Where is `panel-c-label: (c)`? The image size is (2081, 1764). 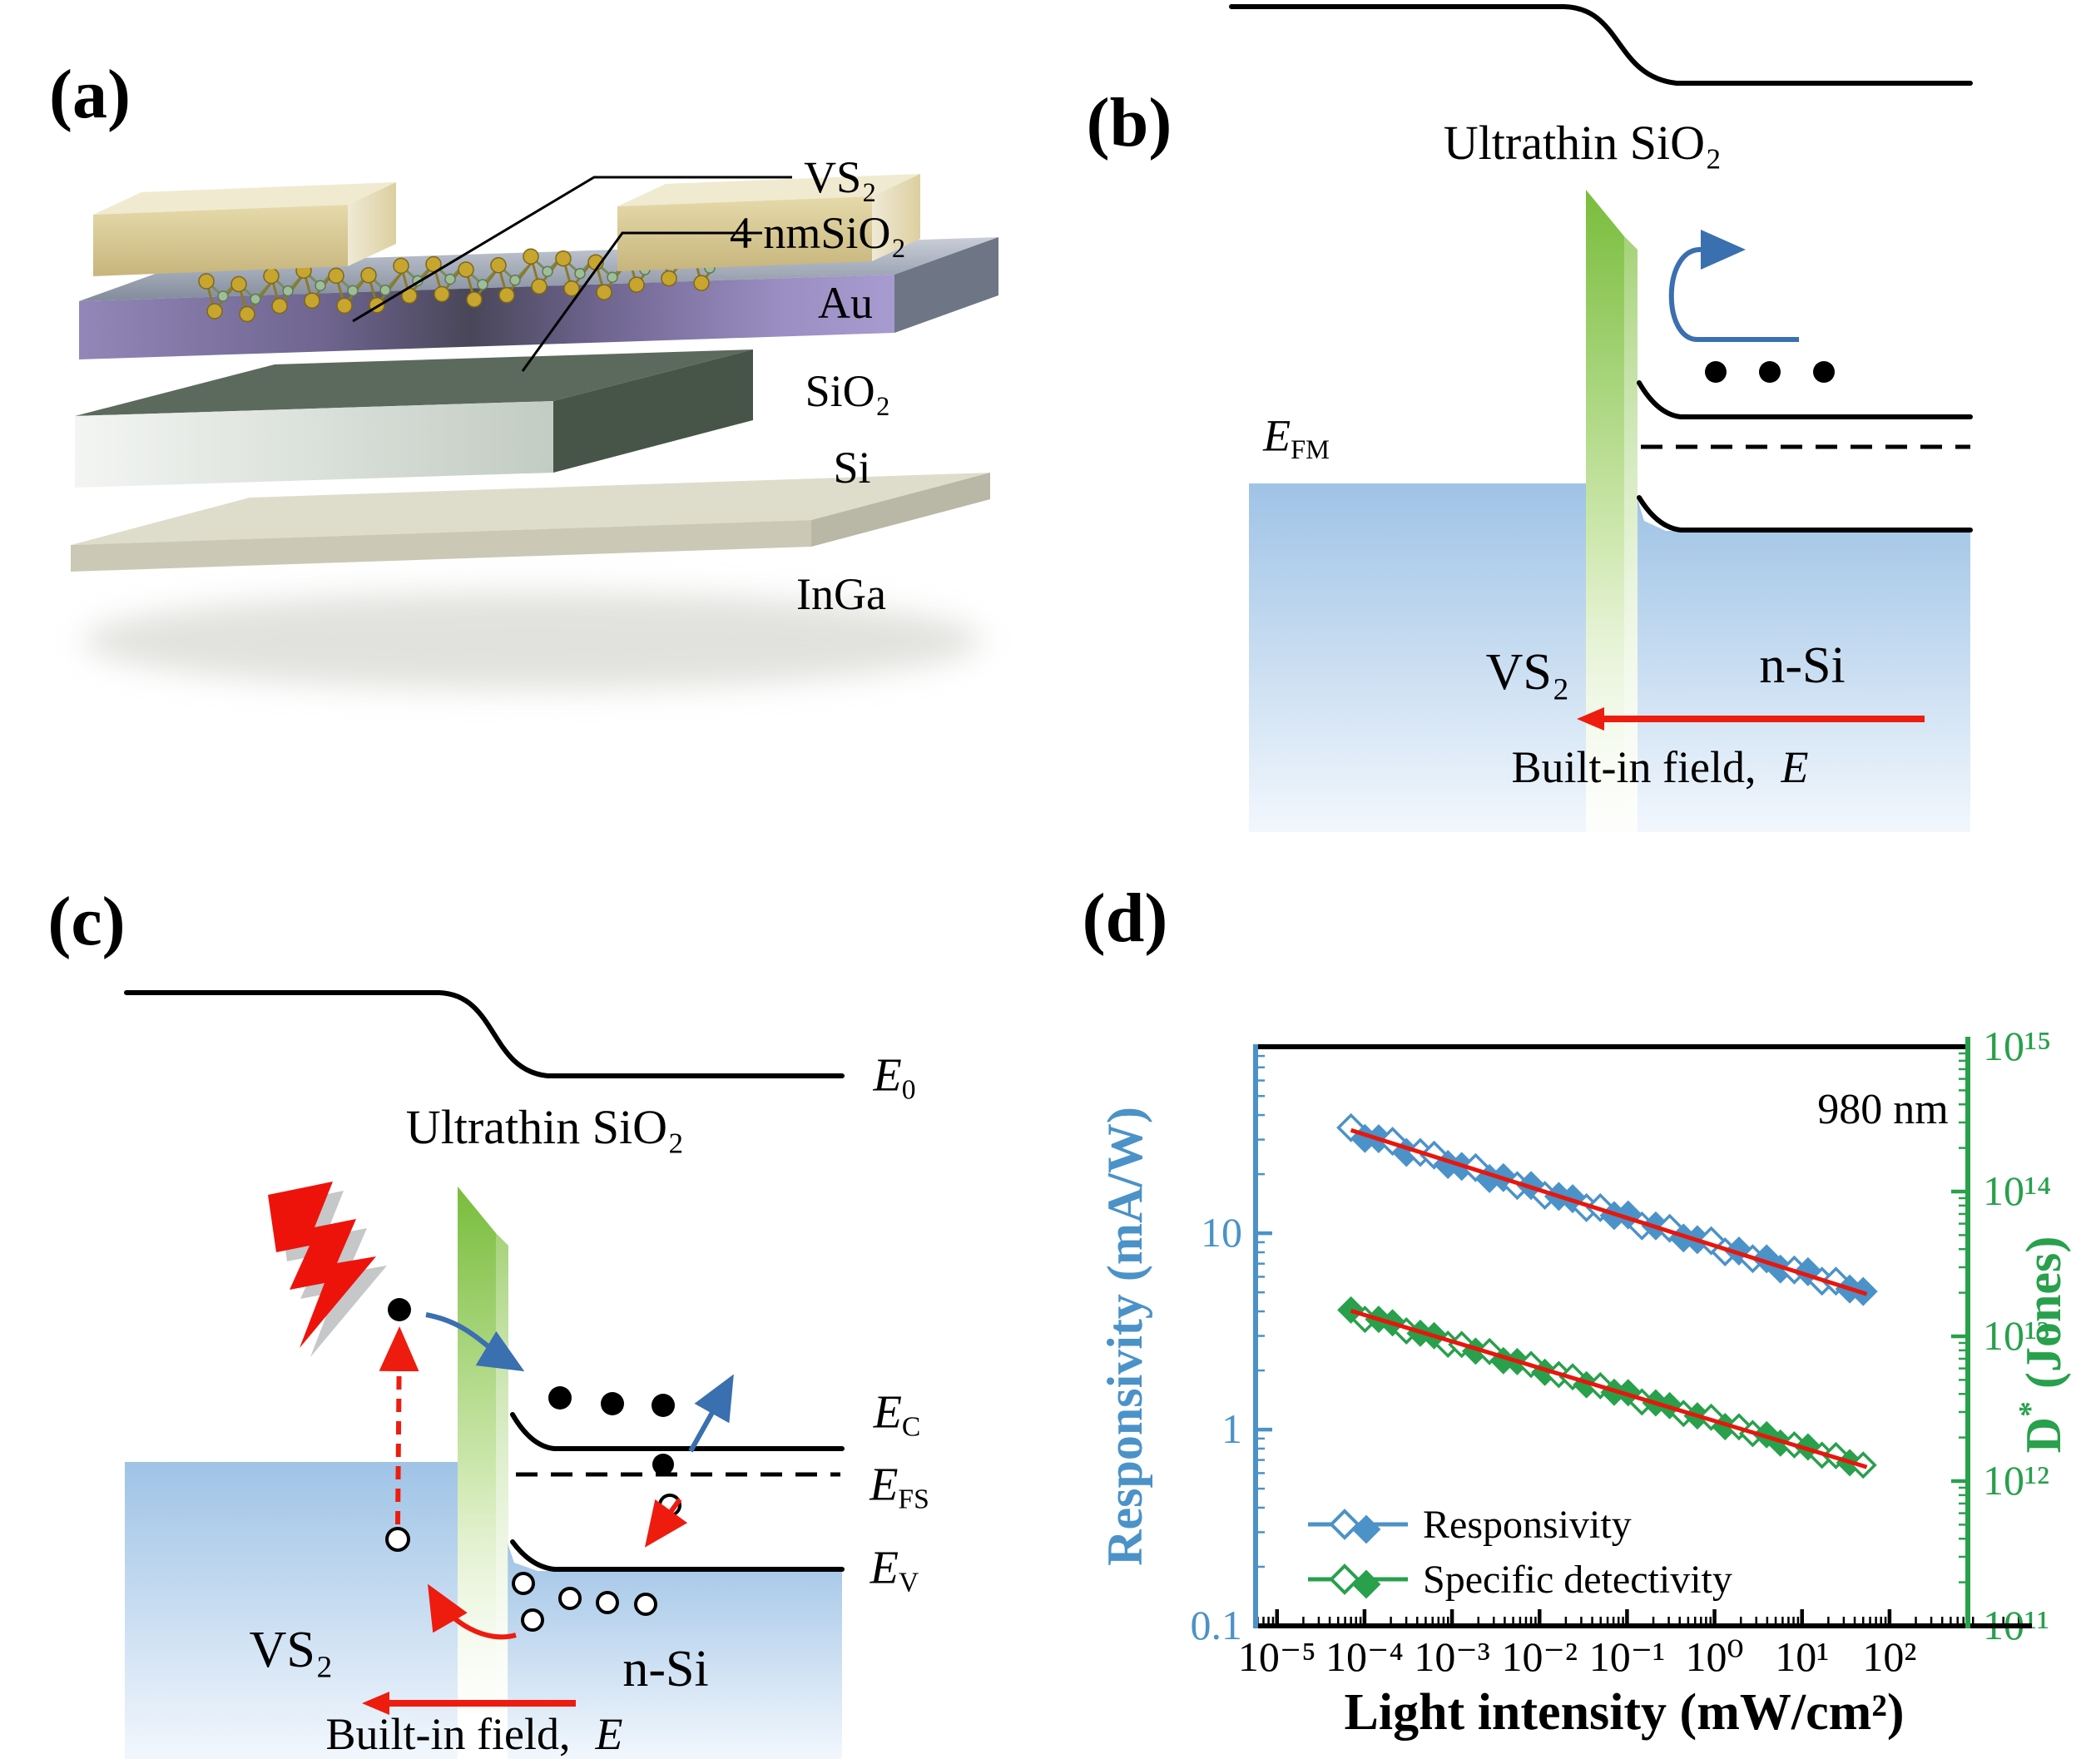 panel-c-label: (c) is located at coordinates (86, 922).